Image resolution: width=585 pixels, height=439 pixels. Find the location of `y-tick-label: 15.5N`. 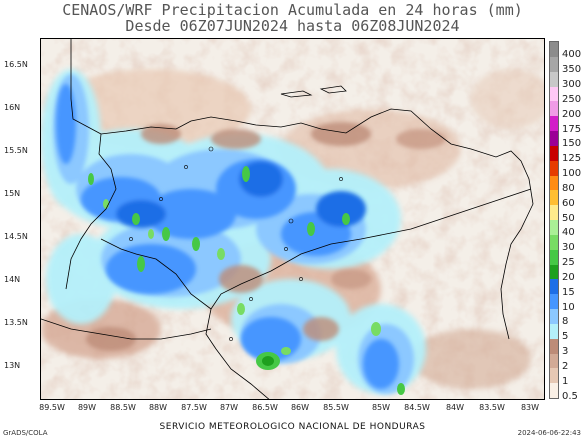

y-tick-label: 15.5N is located at coordinates (16, 150).